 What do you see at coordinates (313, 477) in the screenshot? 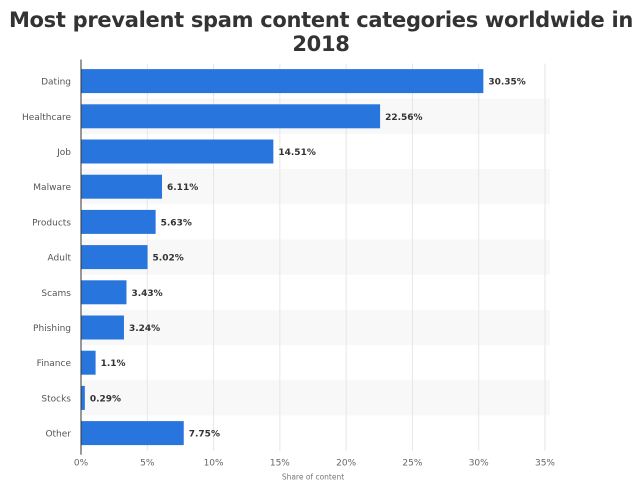
I see `x-axis-title: Share of content` at bounding box center [313, 477].